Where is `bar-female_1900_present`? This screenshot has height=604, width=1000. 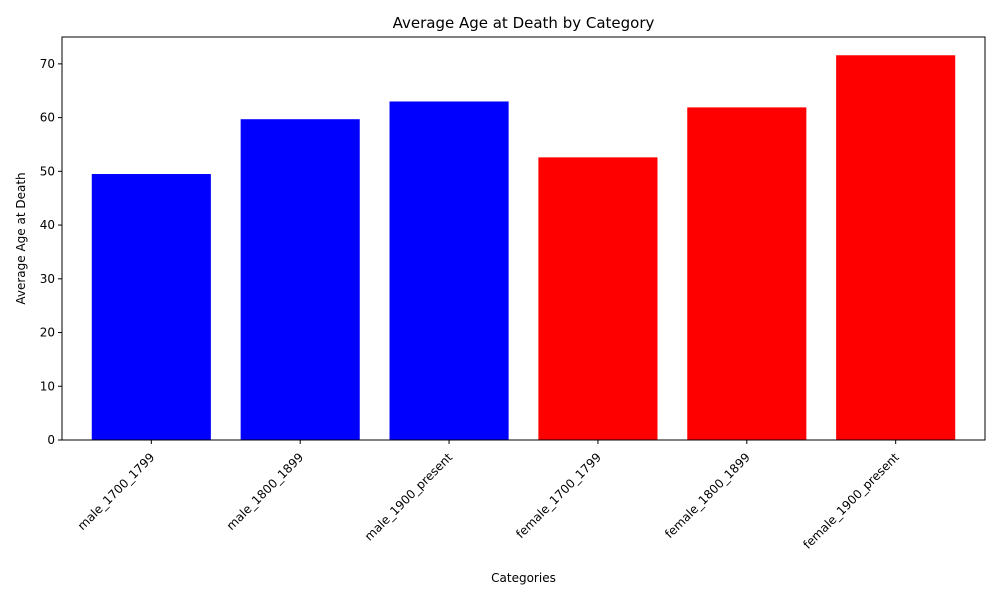 bar-female_1900_present is located at coordinates (896, 248).